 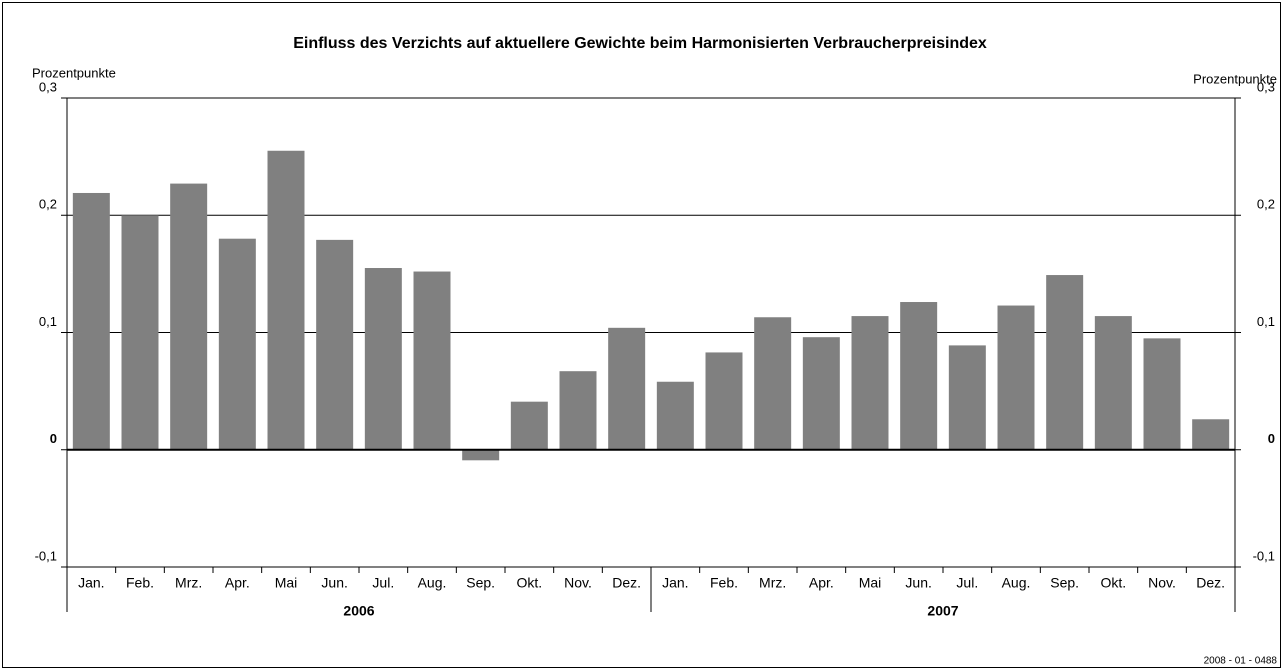 What do you see at coordinates (942, 611) in the screenshot?
I see `group-label: 2007` at bounding box center [942, 611].